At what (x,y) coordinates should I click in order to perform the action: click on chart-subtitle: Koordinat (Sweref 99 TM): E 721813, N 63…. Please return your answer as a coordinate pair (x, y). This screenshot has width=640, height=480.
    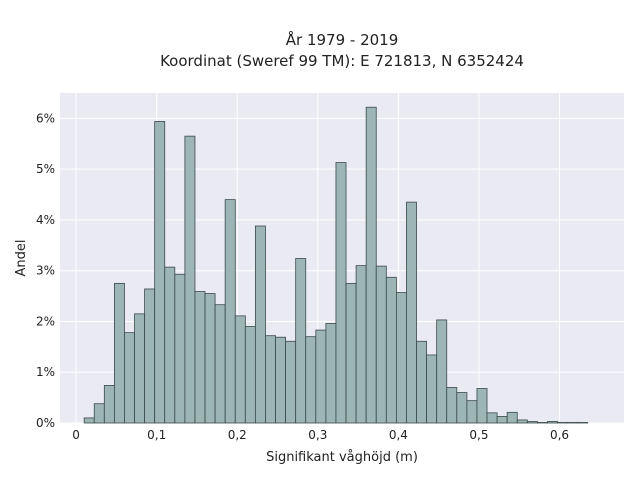
    Looking at the image, I should click on (342, 61).